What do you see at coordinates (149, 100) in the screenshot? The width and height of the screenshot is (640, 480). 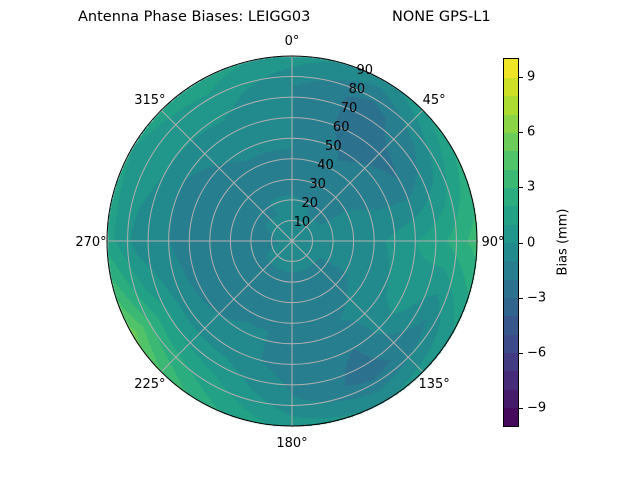 I see `angular-tick-label: 315°` at bounding box center [149, 100].